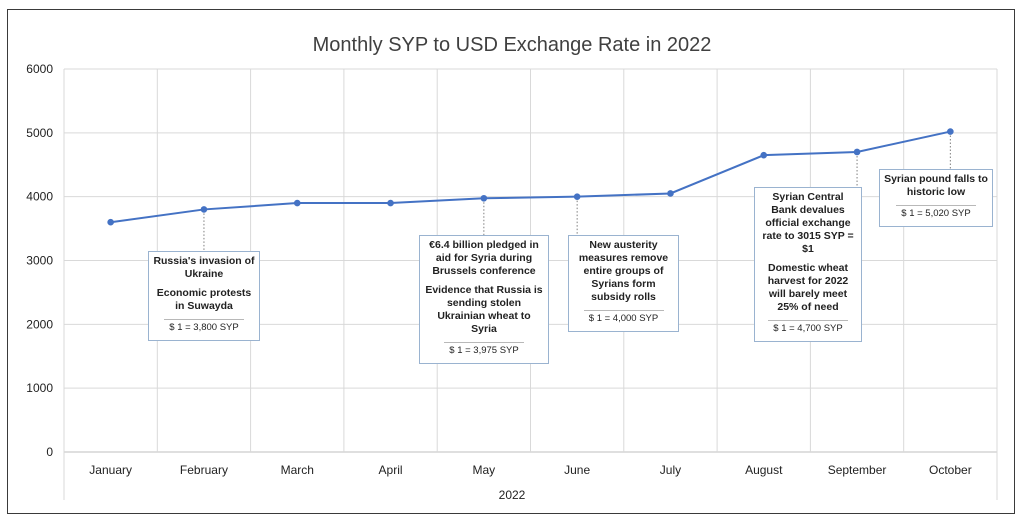 The height and width of the screenshot is (527, 1024). I want to click on y-tick-label: 2000, so click(39, 324).